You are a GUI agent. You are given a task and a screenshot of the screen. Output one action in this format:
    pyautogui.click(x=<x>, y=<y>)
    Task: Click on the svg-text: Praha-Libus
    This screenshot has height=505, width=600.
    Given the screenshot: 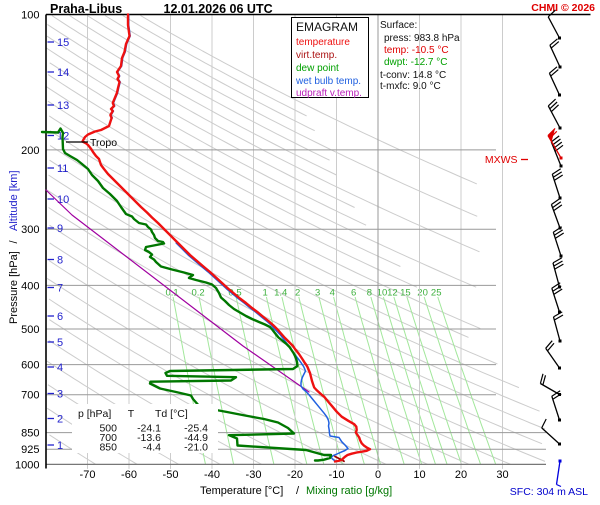 What is the action you would take?
    pyautogui.click(x=86, y=9)
    